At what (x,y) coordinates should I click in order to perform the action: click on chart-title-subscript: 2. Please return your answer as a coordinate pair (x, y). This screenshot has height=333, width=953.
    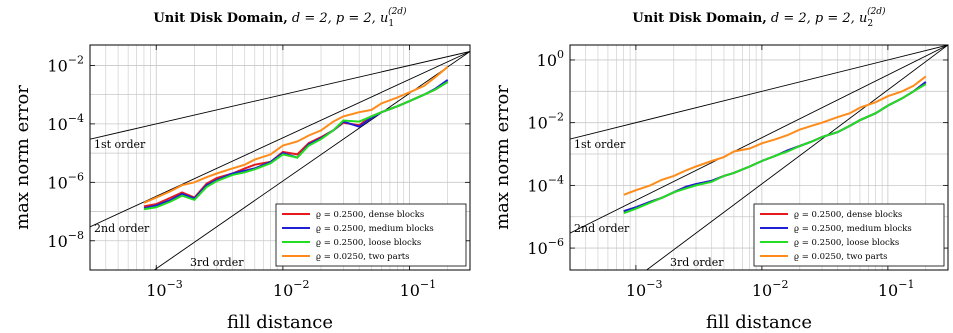
    Looking at the image, I should click on (870, 24).